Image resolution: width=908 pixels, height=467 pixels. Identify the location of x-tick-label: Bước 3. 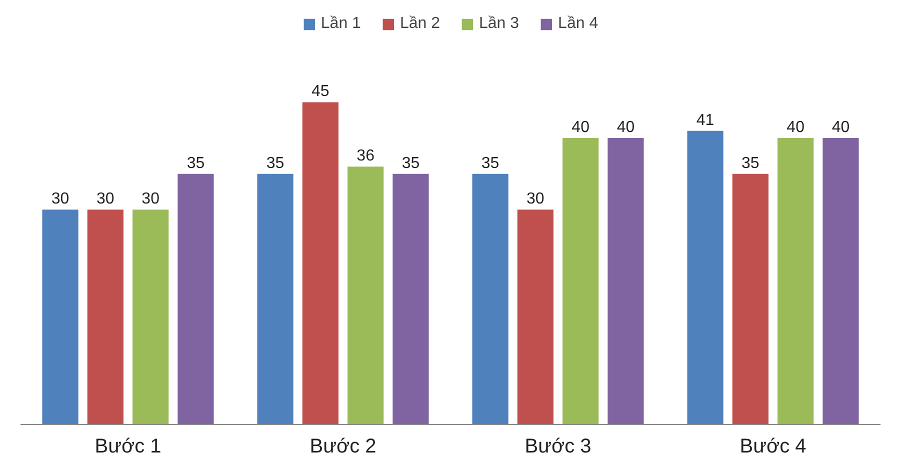
(558, 447).